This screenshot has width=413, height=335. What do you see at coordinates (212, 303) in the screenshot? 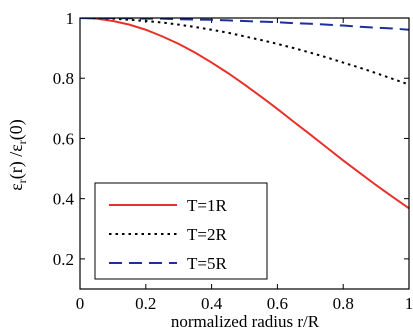
I see `x-tick-label: 0.4` at bounding box center [212, 303].